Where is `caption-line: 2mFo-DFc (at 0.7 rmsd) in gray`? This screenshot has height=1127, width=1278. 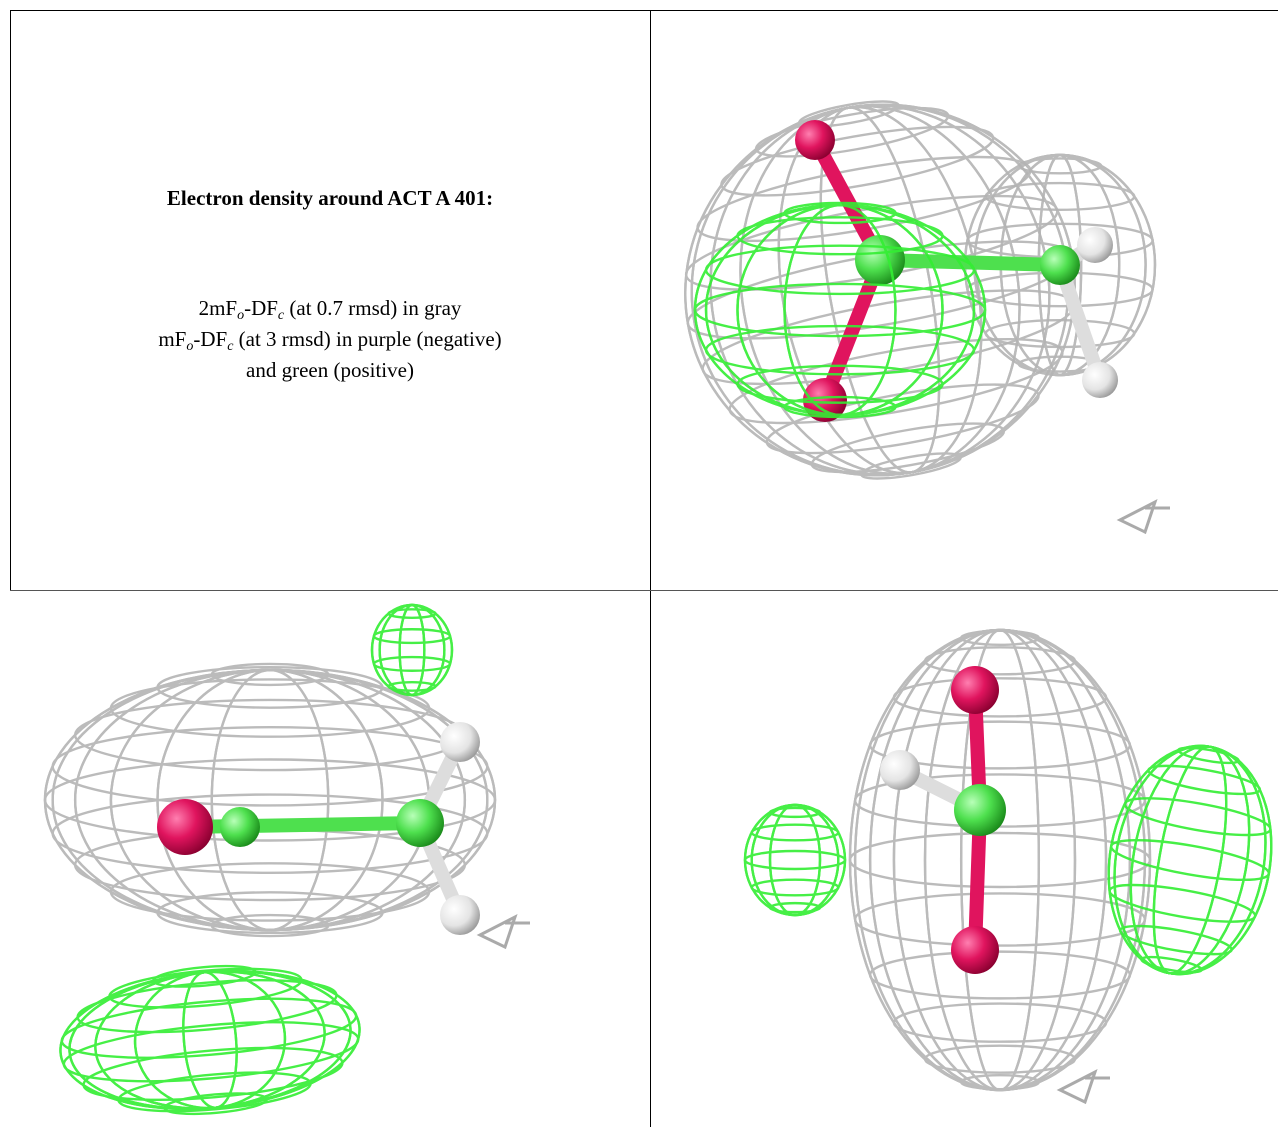
caption-line: 2mFo-DFc (at 0.7 rmsd) in gray is located at coordinates (330, 308).